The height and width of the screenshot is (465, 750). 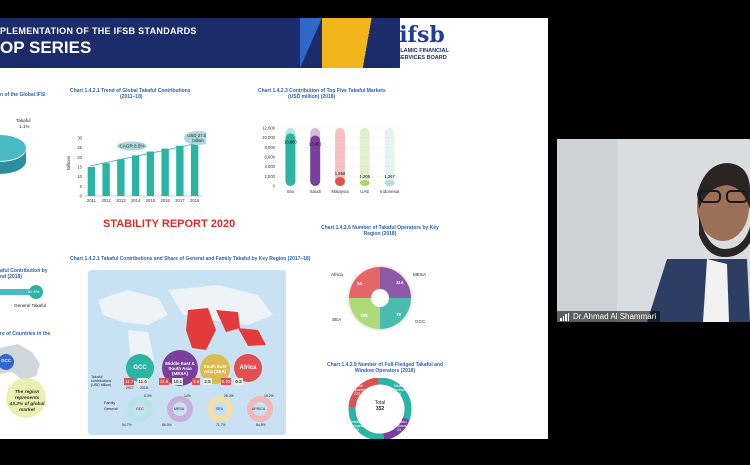 I want to click on chart3-year-2017: 2017, so click(x=130, y=388).